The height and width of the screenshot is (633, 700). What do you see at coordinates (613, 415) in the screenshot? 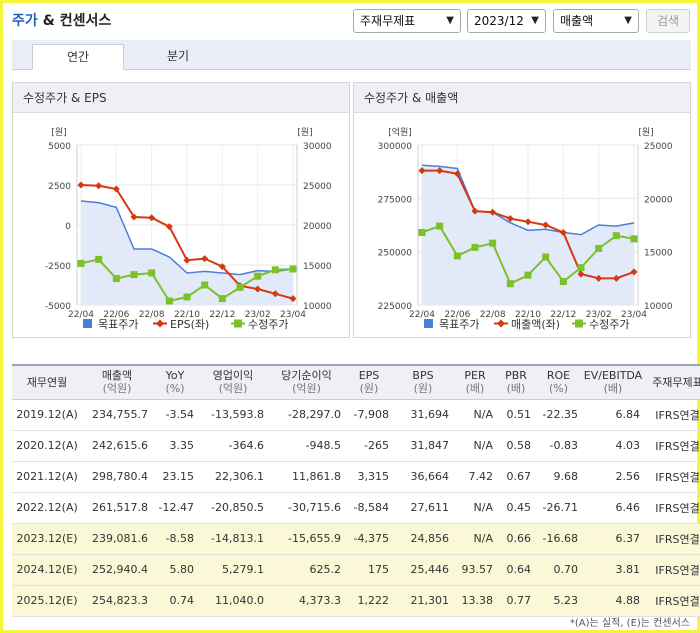
I see `table-cell: 6.84` at bounding box center [613, 415].